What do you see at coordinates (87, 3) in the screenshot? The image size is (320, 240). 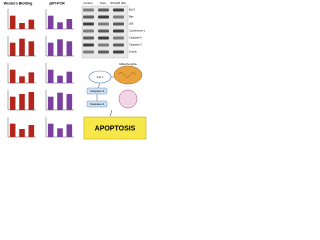 I see `column-label: Control` at bounding box center [87, 3].